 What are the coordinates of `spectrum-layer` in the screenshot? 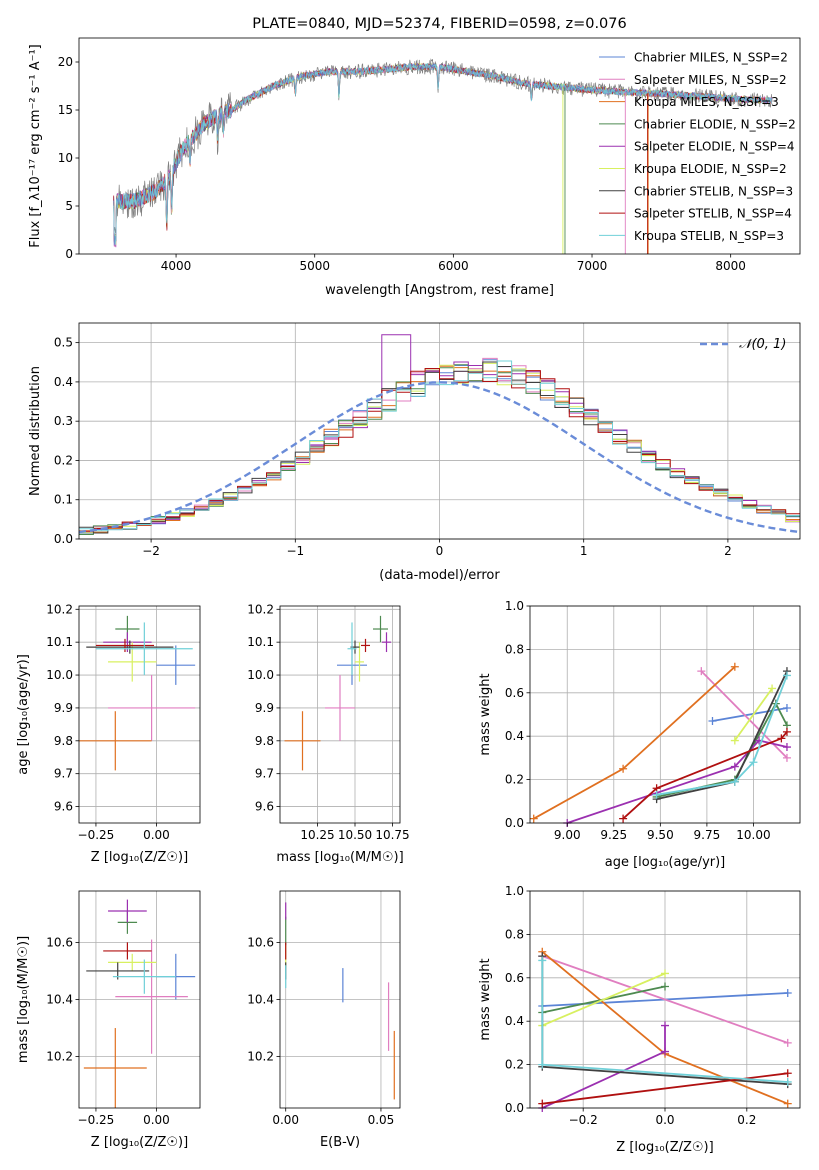 It's located at (443, 156).